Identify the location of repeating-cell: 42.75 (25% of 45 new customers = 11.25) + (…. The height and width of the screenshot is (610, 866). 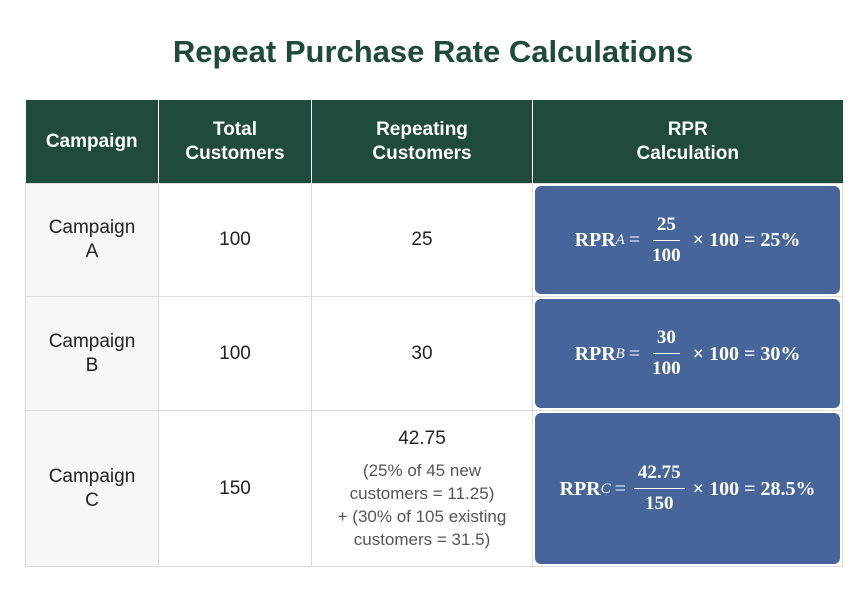
(422, 488).